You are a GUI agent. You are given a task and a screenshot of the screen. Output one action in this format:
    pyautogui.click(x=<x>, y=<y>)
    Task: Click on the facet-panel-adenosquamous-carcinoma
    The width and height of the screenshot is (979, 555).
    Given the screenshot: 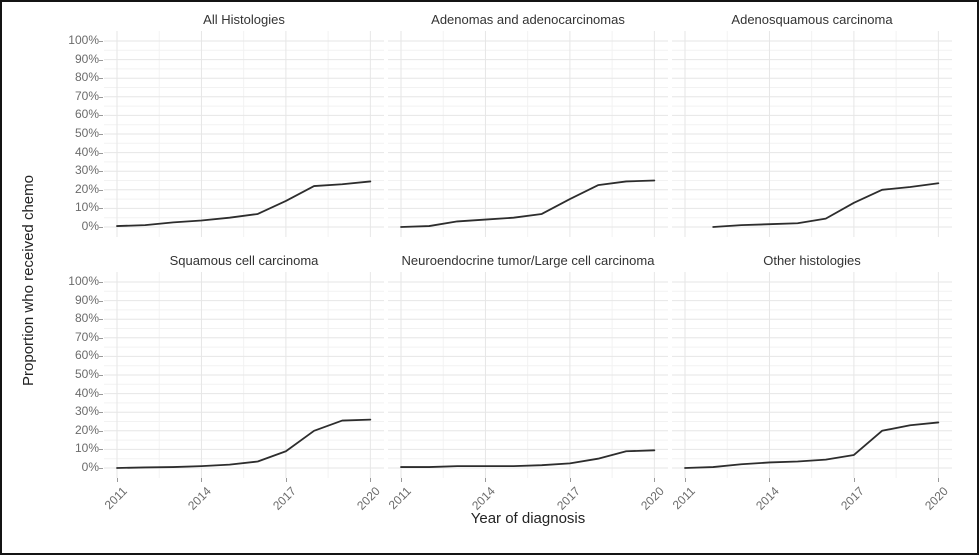 What is the action you would take?
    pyautogui.click(x=812, y=134)
    